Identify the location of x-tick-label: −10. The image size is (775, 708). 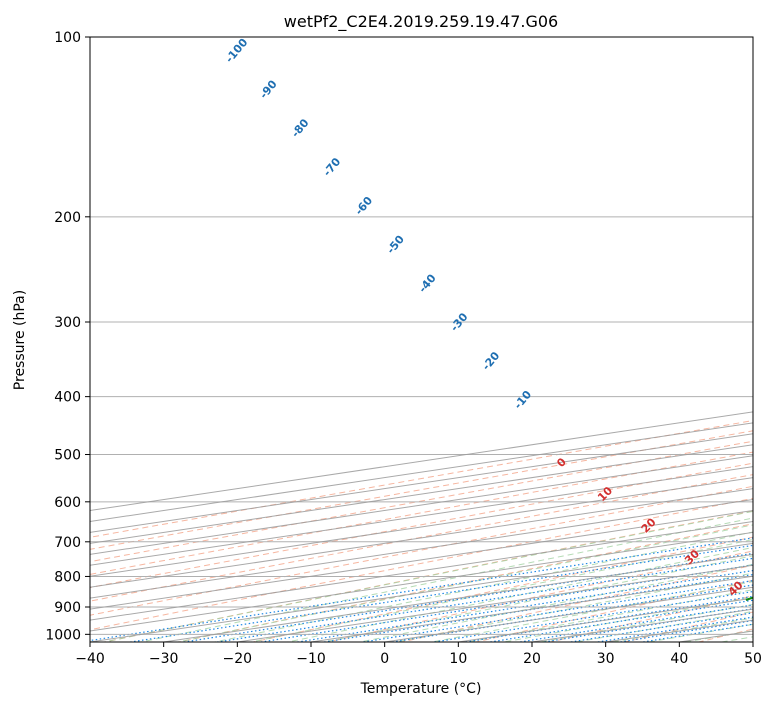
(311, 659).